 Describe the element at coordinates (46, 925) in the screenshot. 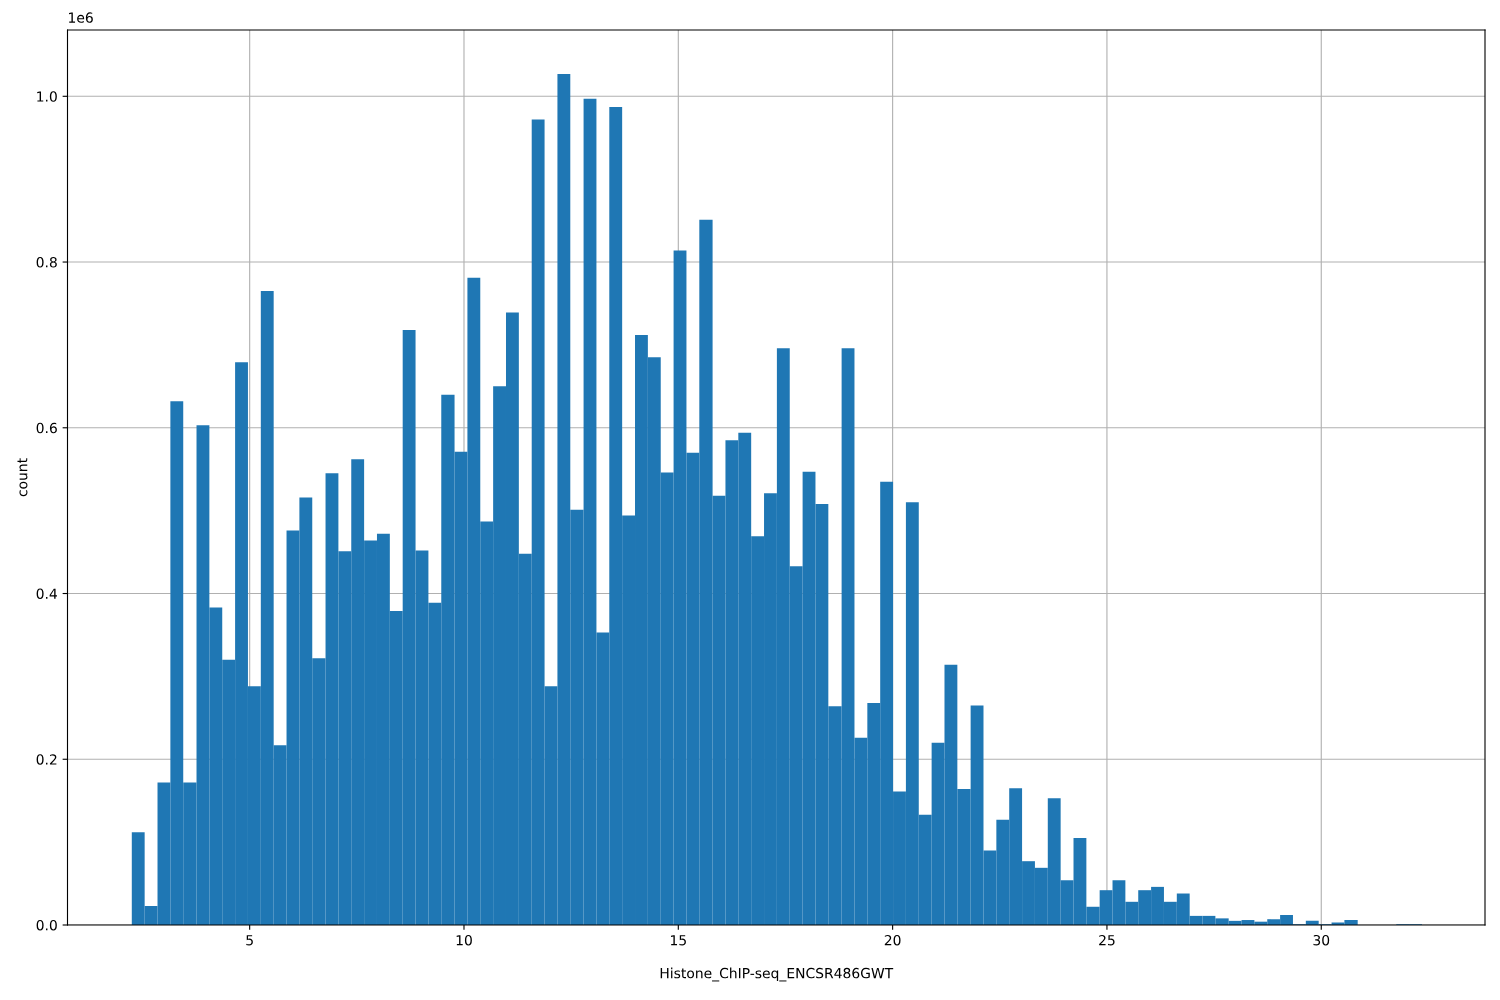

I see `y-tick-label: 0.0` at that location.